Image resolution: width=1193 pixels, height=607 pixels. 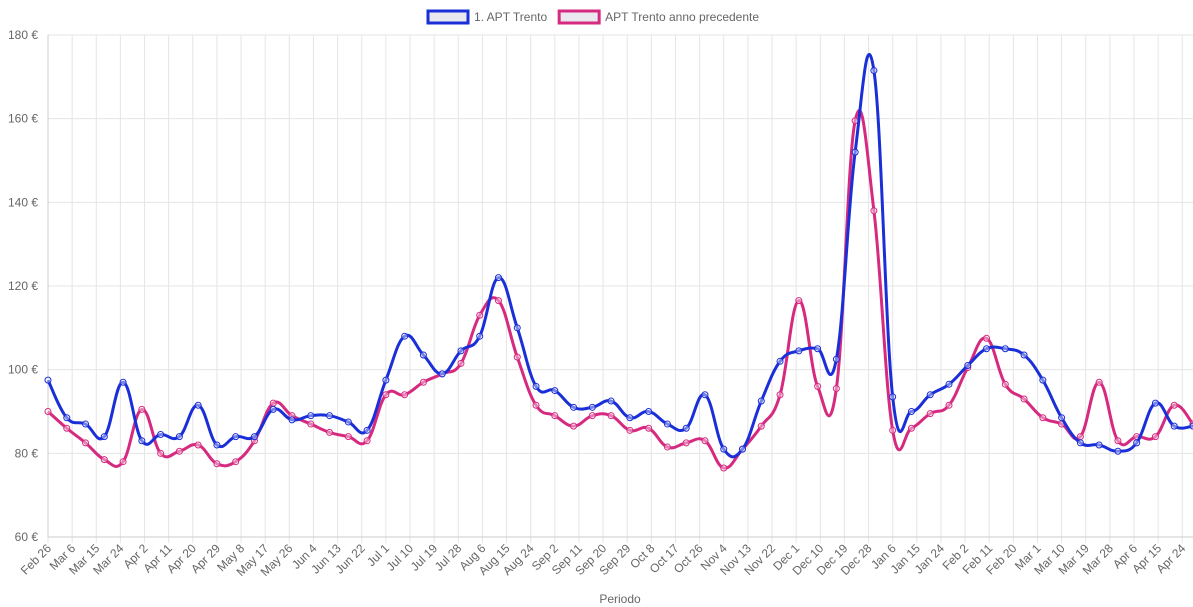 What do you see at coordinates (510, 17) in the screenshot?
I see `legend-label: 1. APT Trento` at bounding box center [510, 17].